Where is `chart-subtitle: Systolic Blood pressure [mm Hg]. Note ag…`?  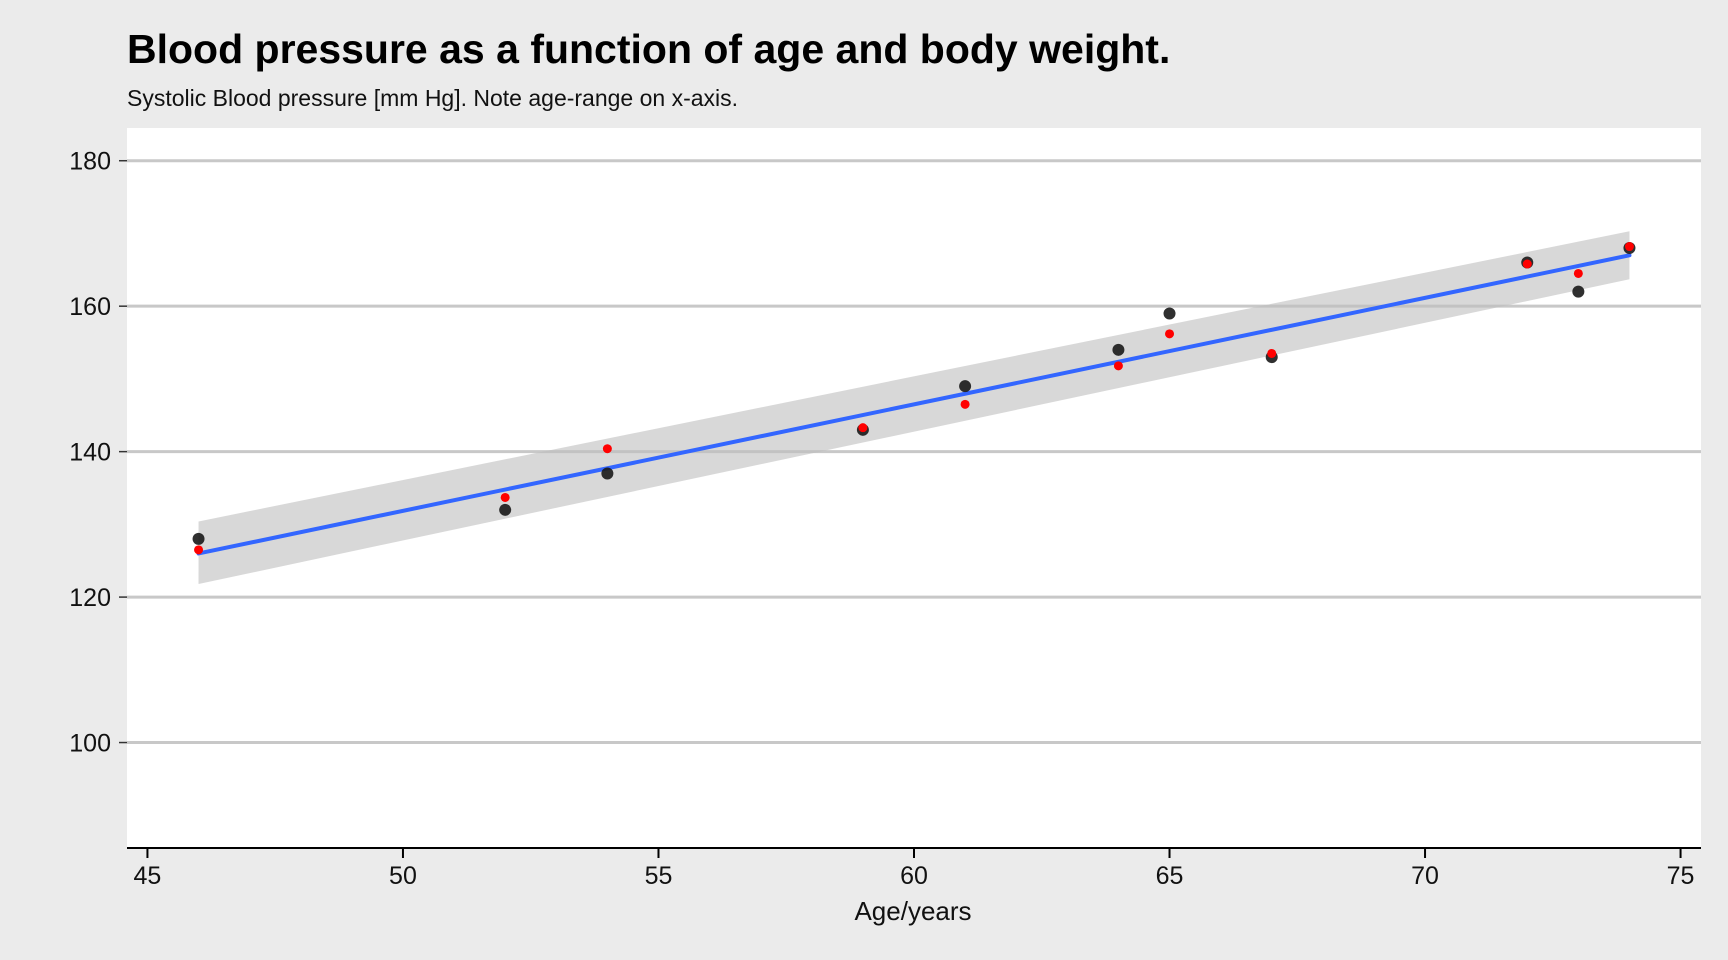
chart-subtitle: Systolic Blood pressure [mm Hg]. Note ag… is located at coordinates (432, 98).